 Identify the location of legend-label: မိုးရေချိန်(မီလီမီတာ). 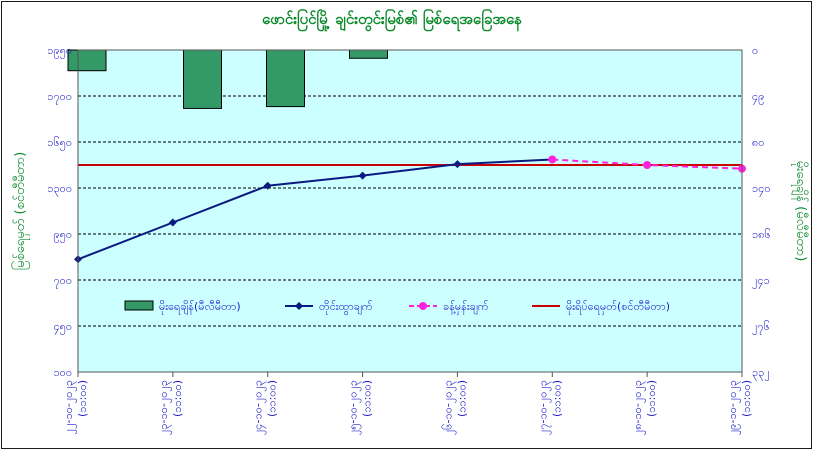
(200, 307).